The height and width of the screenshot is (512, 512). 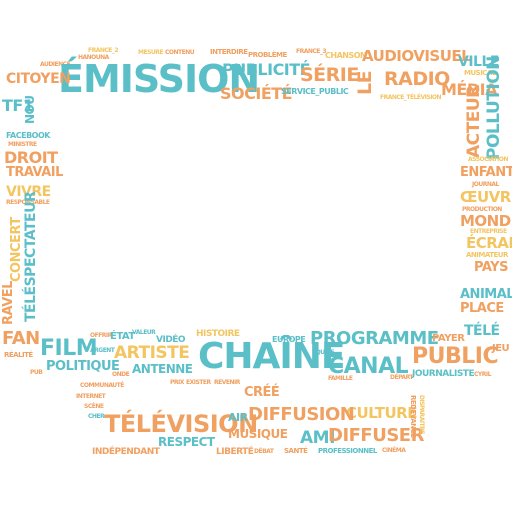 I want to click on word-animal: ANIMAL, so click(x=486, y=294).